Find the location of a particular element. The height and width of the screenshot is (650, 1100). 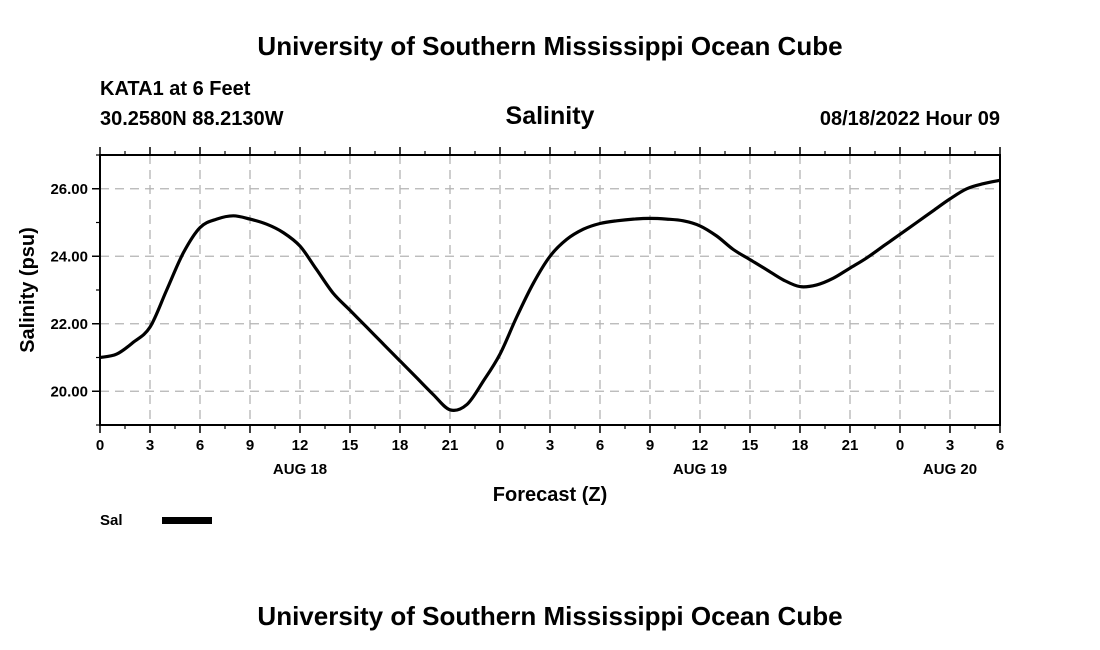

y-tick-label: 22.00 is located at coordinates (69, 324).